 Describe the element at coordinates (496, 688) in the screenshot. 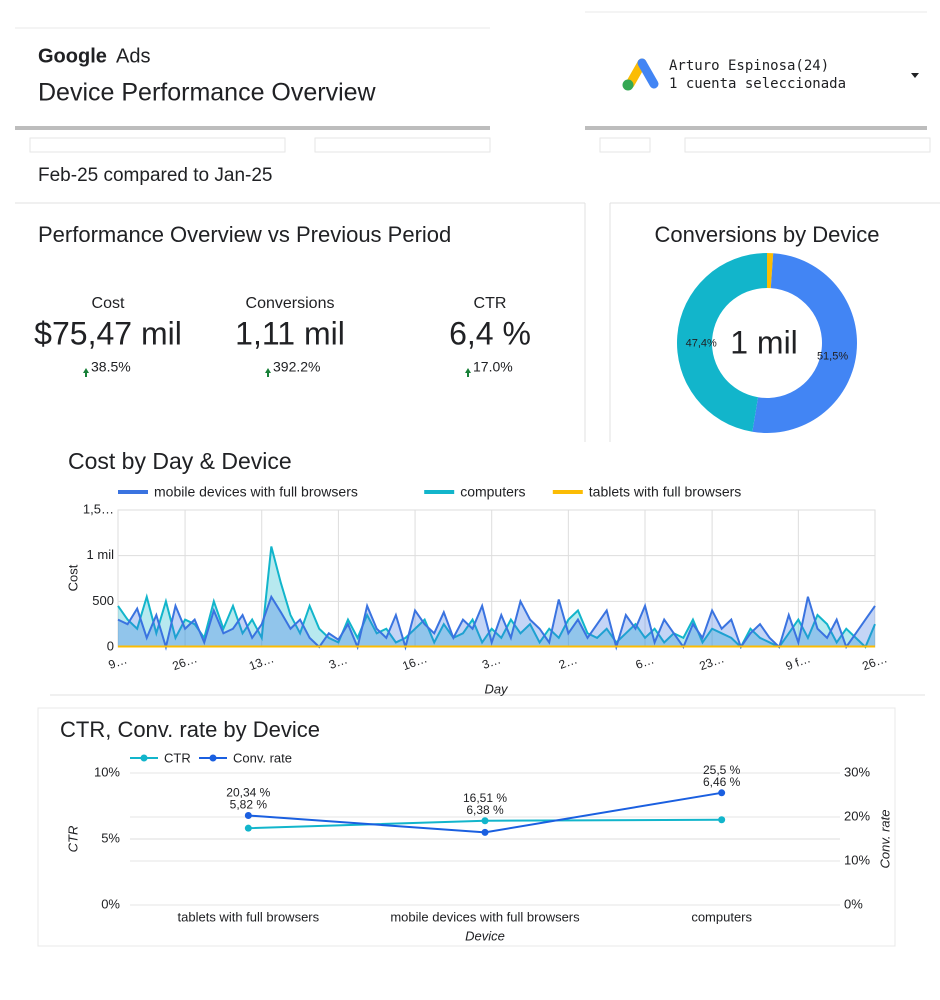

I see `x-axis-label: Day` at that location.